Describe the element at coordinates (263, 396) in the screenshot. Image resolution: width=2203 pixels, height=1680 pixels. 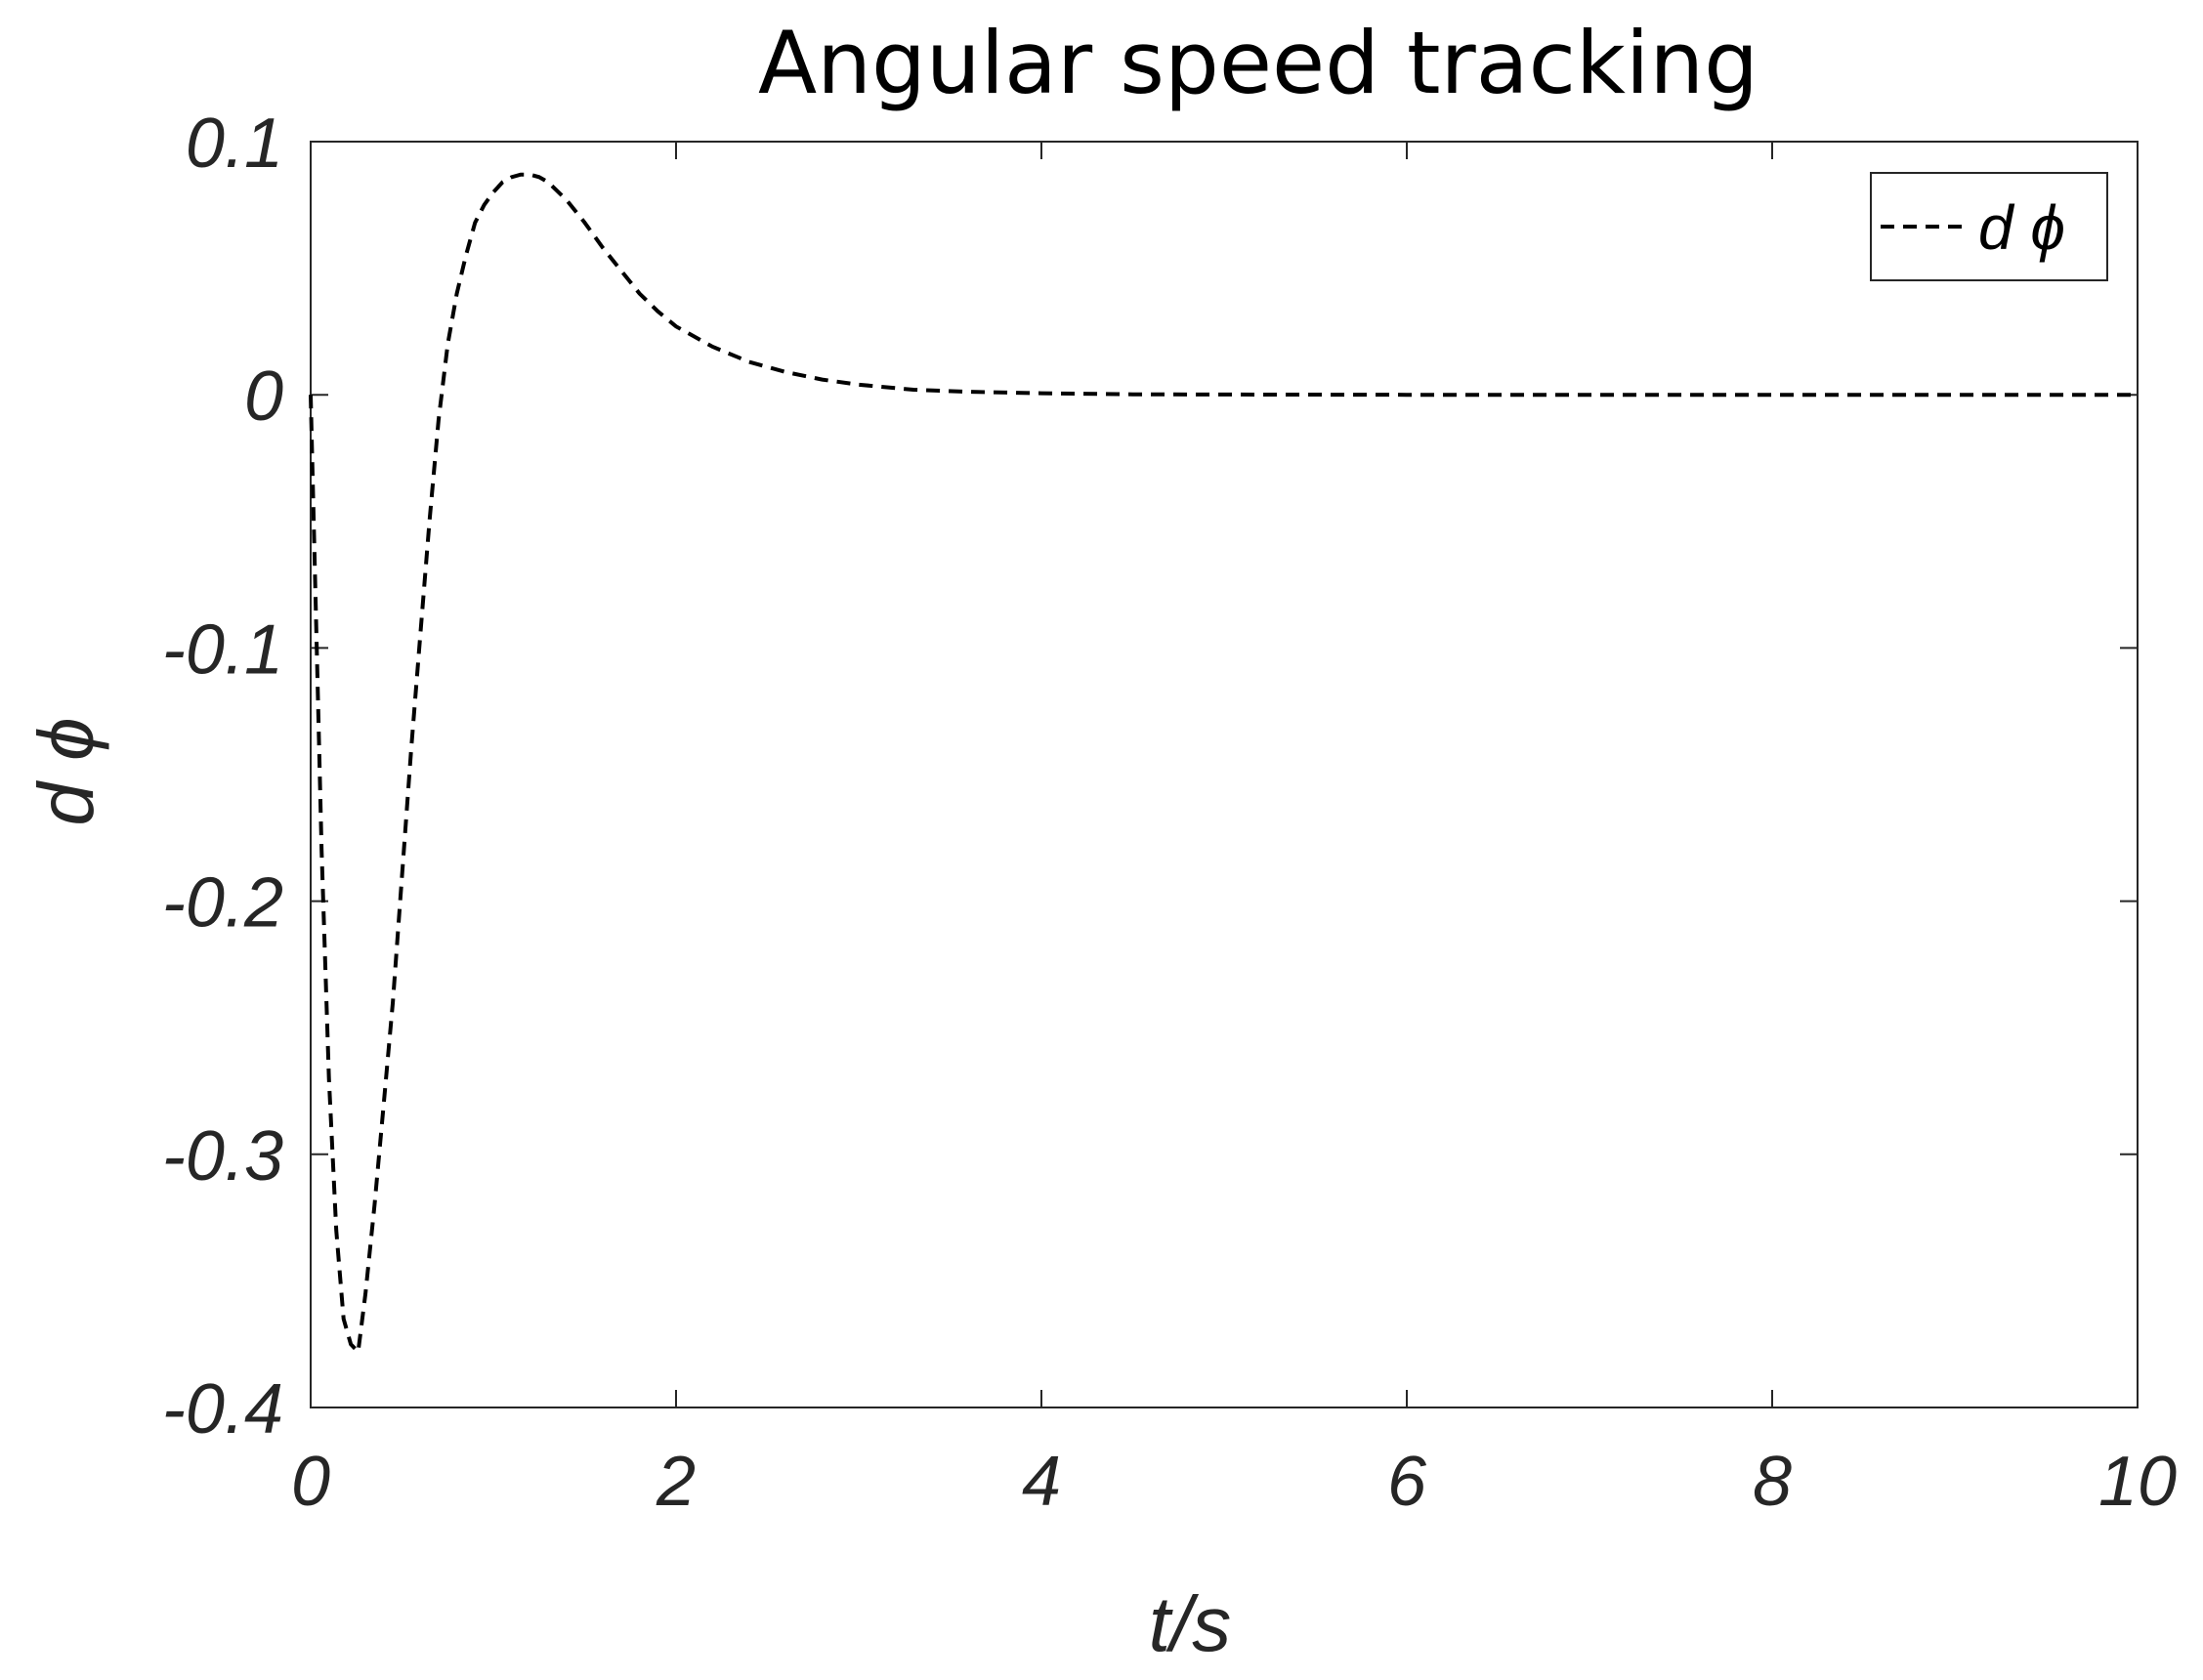
I see `y-tick-label: 0` at that location.